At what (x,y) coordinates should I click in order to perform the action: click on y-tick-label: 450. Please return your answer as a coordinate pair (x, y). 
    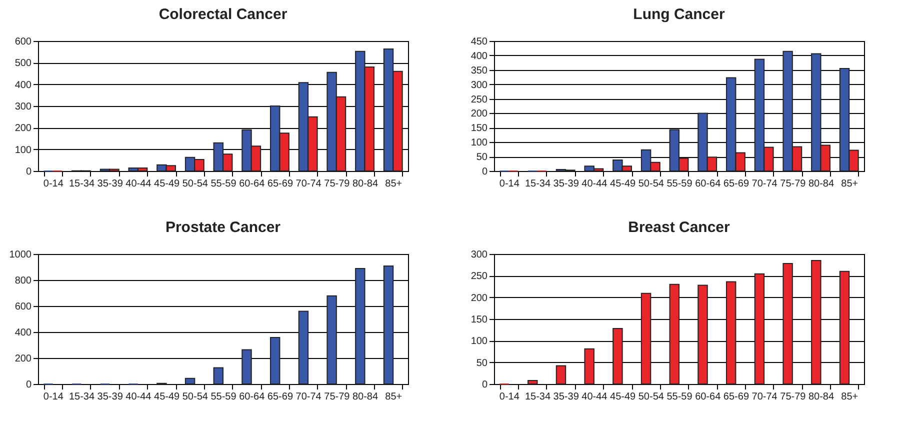
    Looking at the image, I should click on (479, 42).